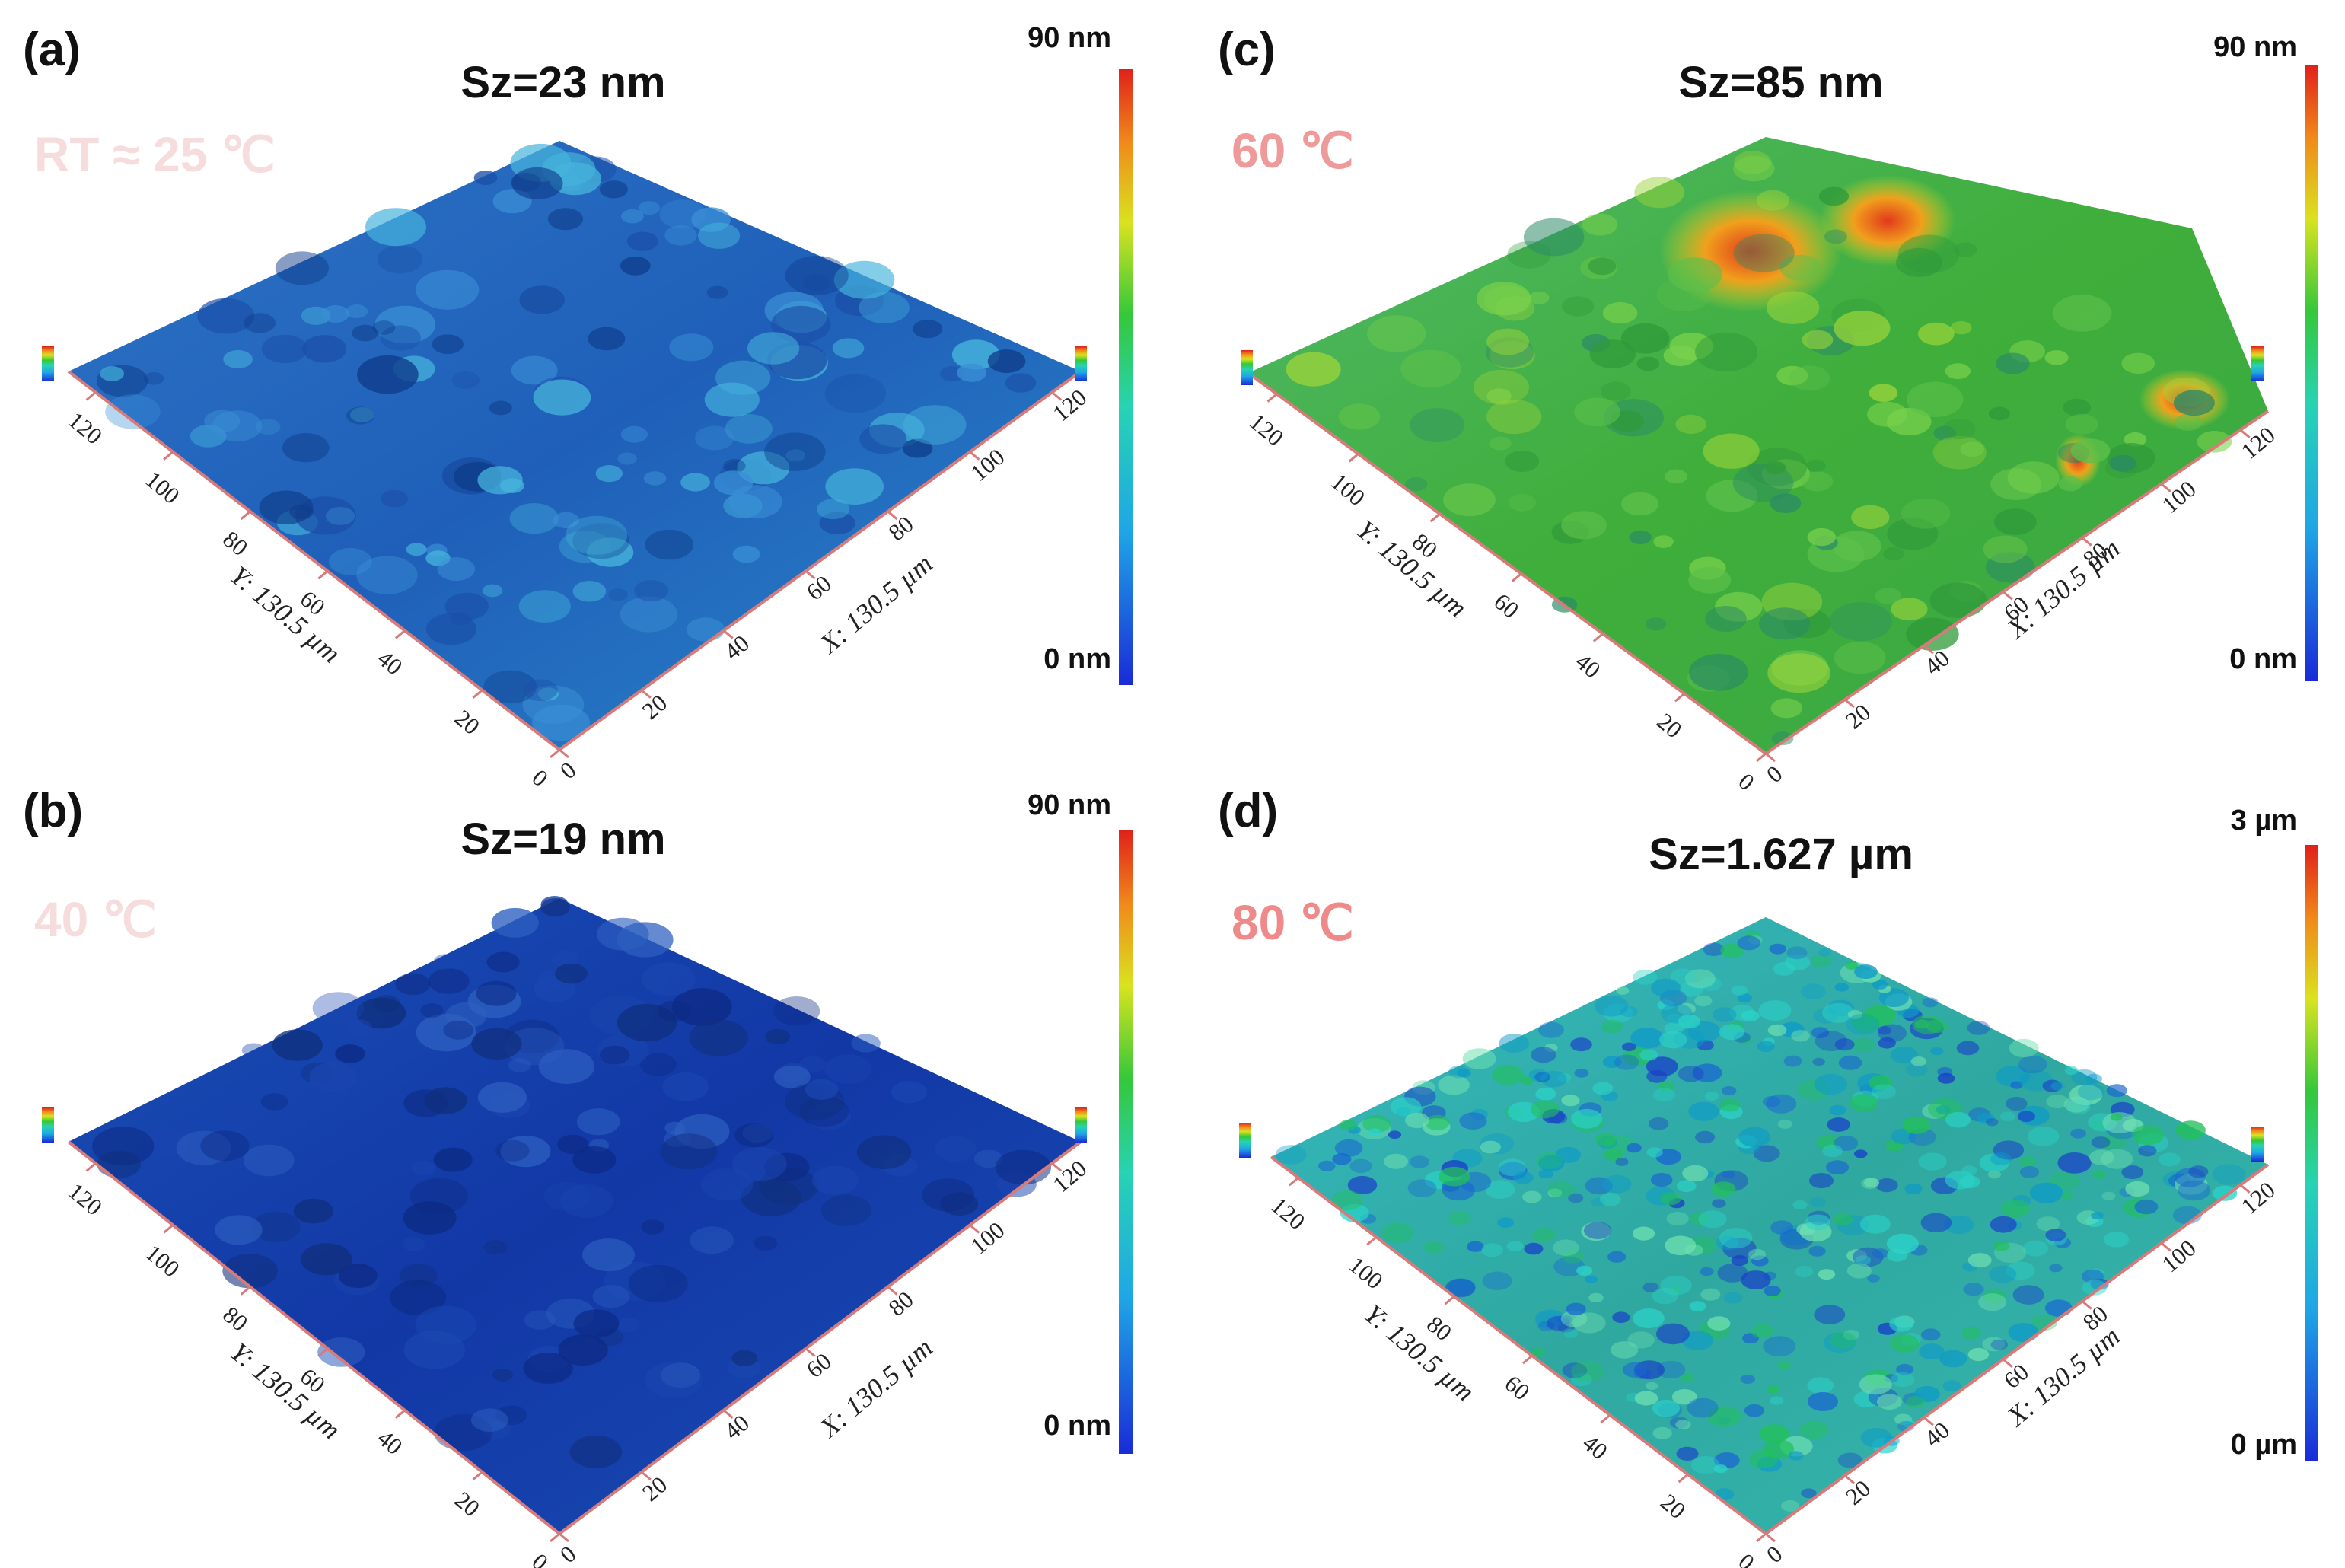 The image size is (2345, 1568). Describe the element at coordinates (236, 1319) in the screenshot. I see `y-tick-label: 80` at that location.